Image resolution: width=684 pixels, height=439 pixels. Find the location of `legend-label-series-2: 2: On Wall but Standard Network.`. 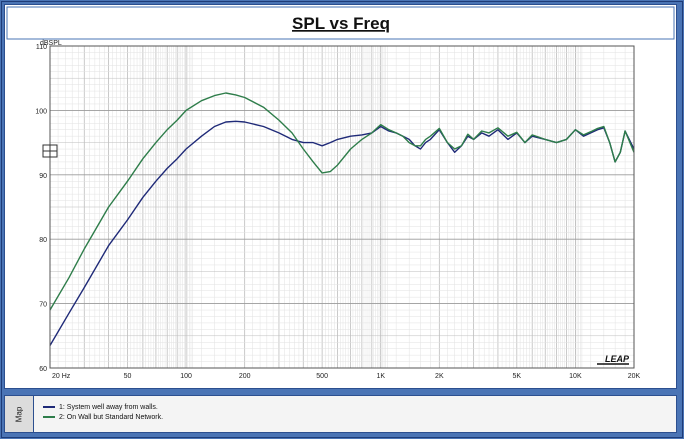

legend-label-series-2: 2: On Wall but Standard Network. is located at coordinates (111, 417).